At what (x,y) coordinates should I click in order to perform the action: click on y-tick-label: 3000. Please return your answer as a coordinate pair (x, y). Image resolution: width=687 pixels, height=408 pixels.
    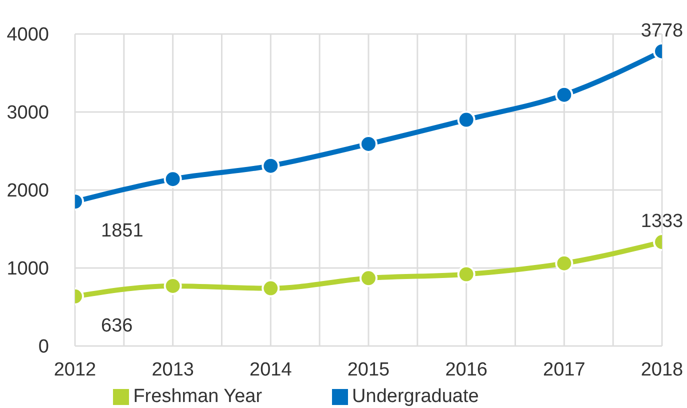
    Looking at the image, I should click on (27, 113).